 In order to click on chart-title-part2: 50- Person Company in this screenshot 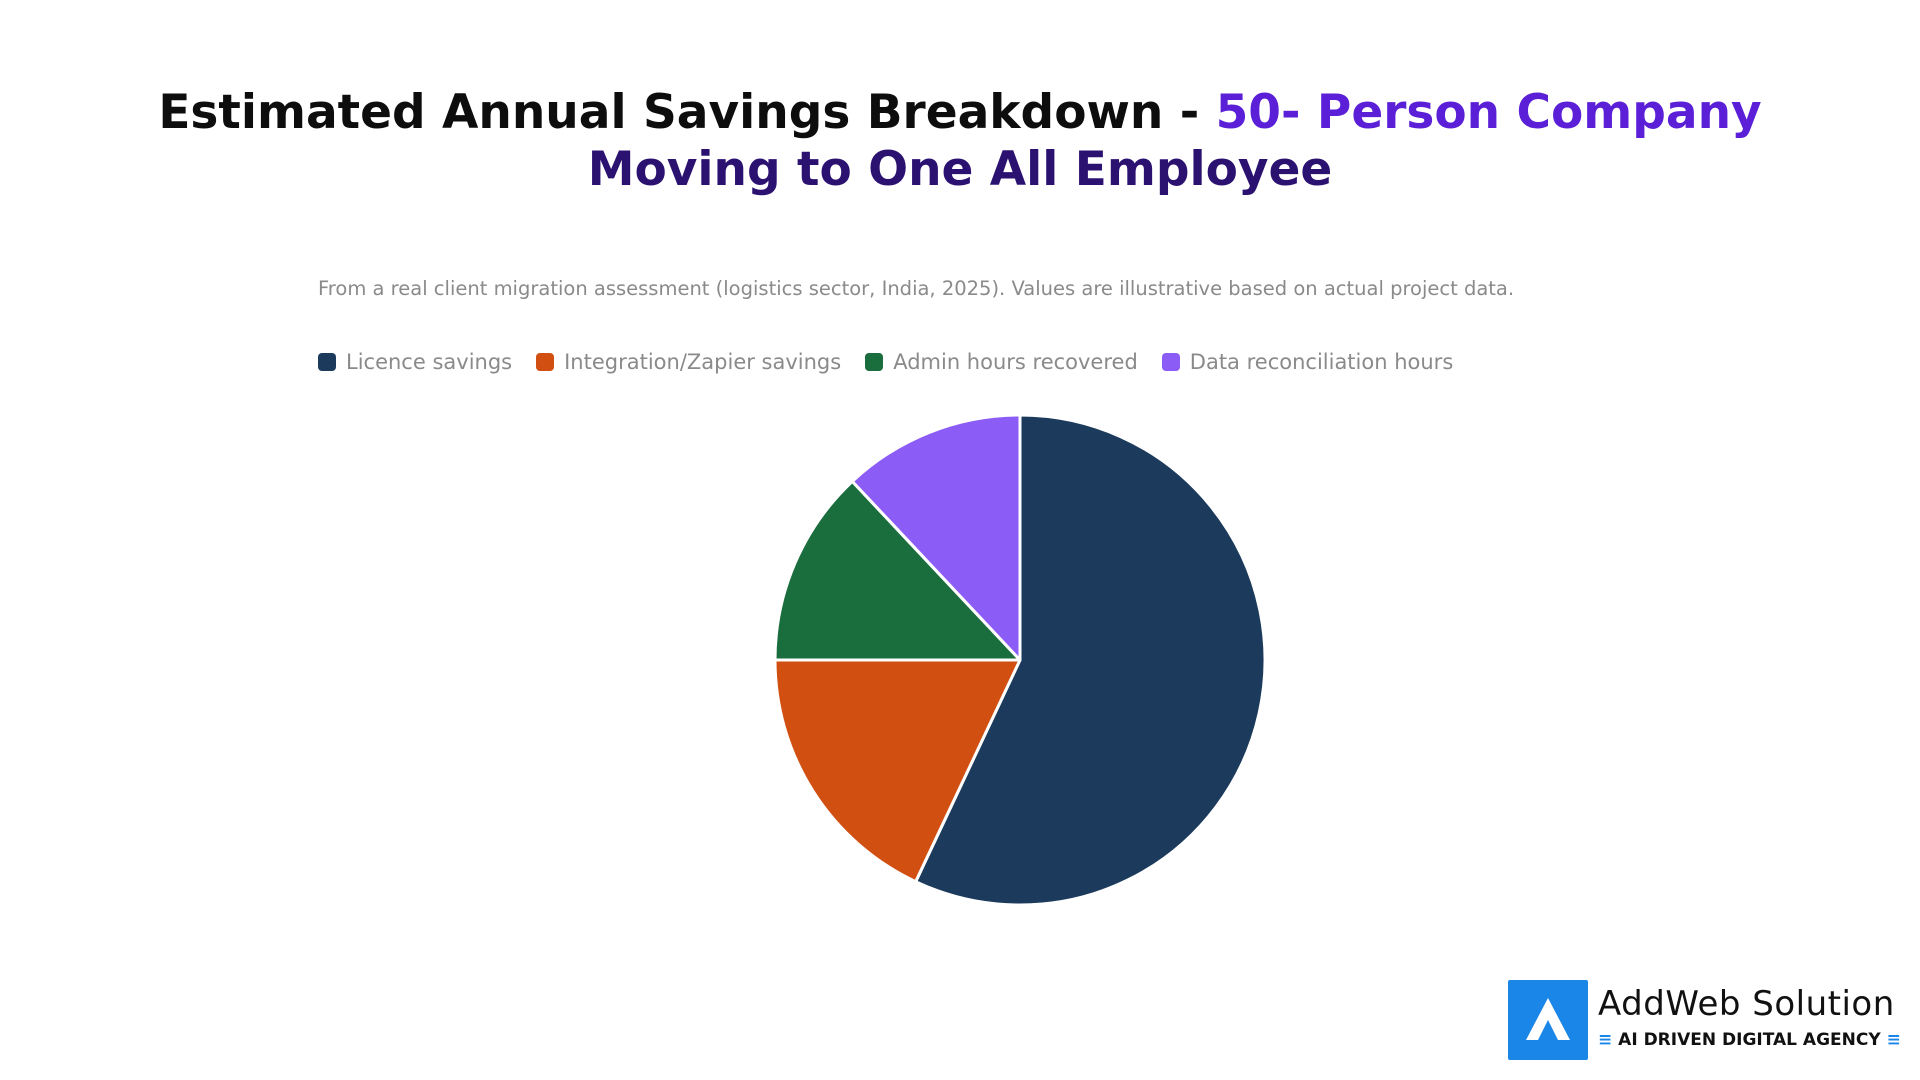, I will do `click(1488, 112)`.